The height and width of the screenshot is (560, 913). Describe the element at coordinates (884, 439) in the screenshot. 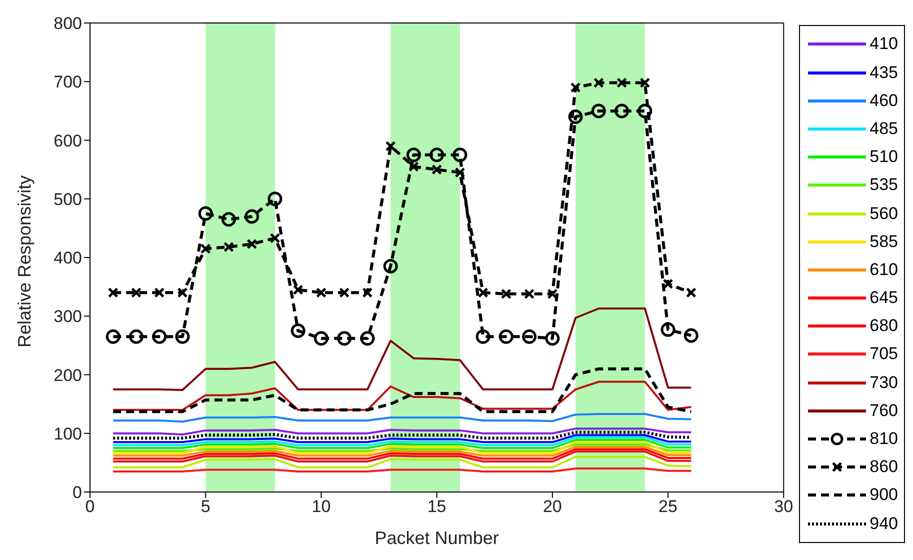

I see `legend-label: 810` at that location.